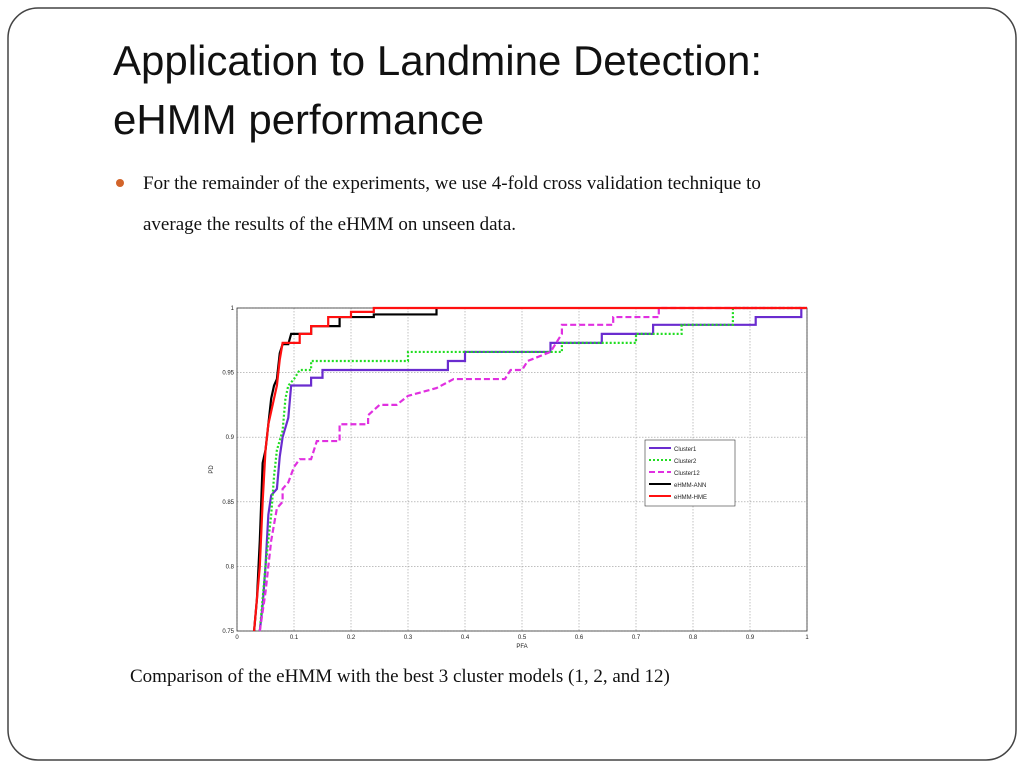 This screenshot has width=1024, height=768. I want to click on legend-label: eHMM-ANN, so click(690, 486).